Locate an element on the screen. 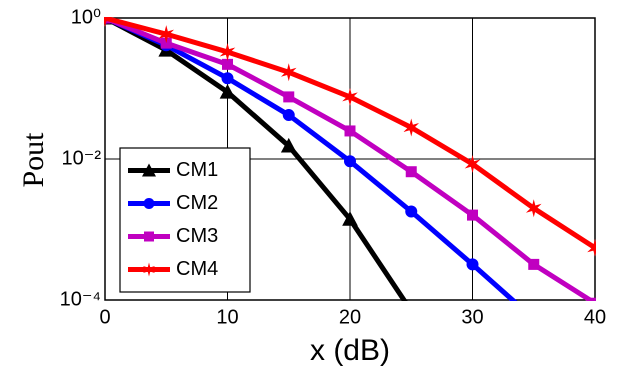 This screenshot has height=374, width=630. legend-label: CM2 is located at coordinates (197, 203).